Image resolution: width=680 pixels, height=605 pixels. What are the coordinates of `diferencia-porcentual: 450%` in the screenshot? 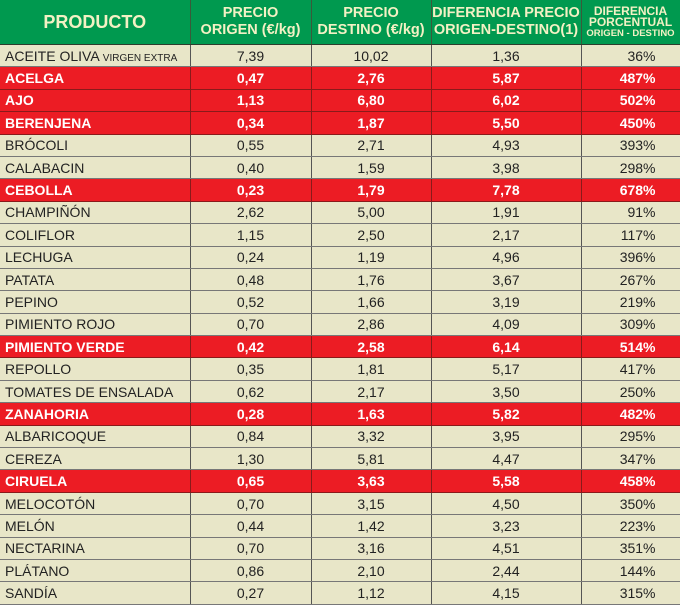 It's located at (637, 122).